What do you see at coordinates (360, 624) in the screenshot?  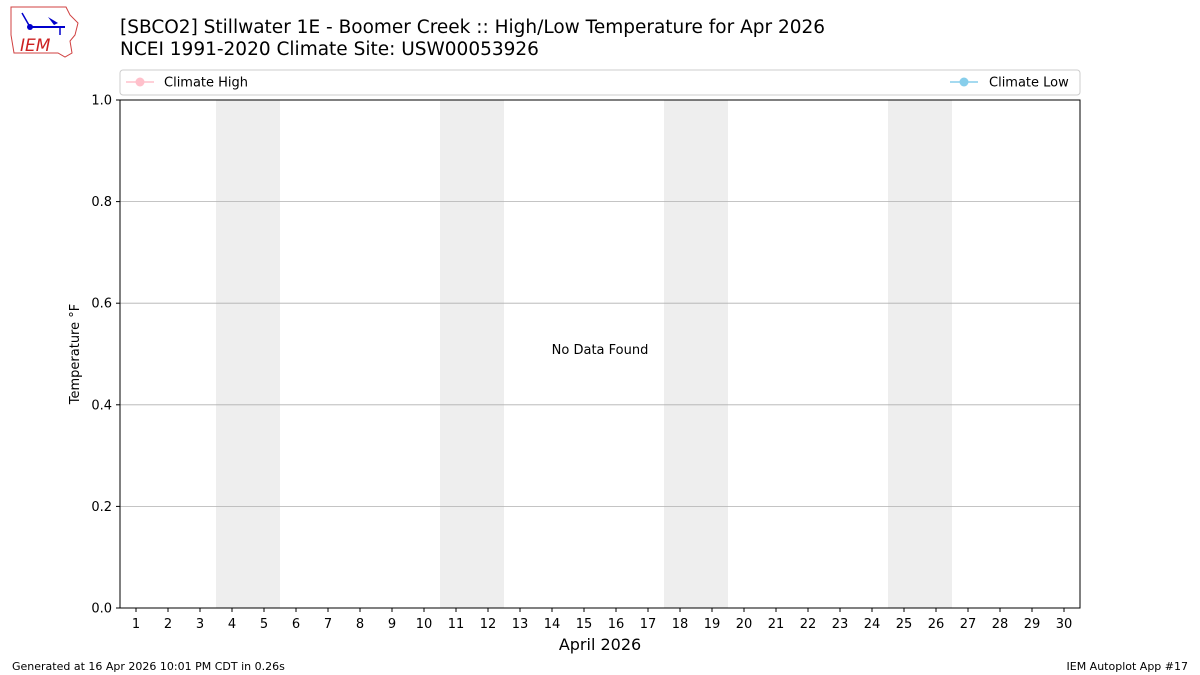 I see `x-tick-label: 8` at bounding box center [360, 624].